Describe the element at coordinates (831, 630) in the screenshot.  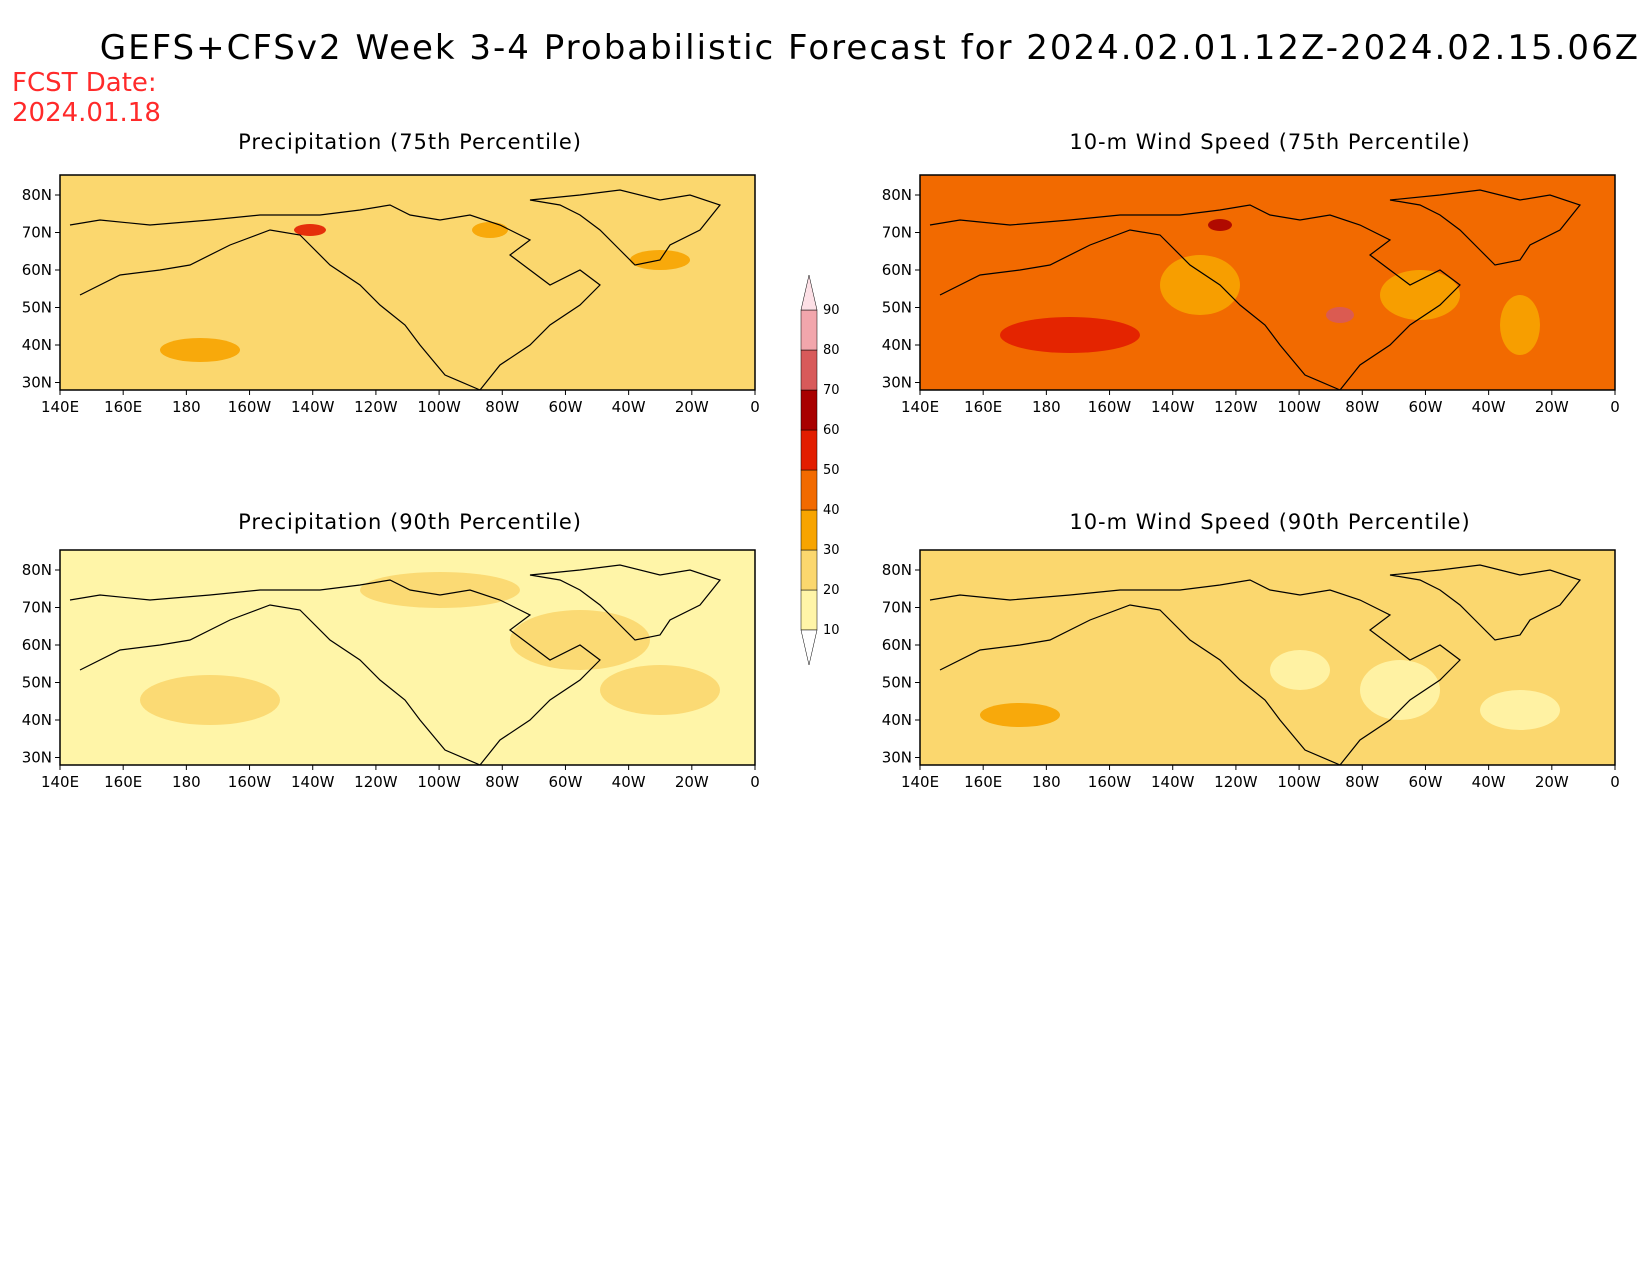
I see `colorbar-label: 10` at that location.